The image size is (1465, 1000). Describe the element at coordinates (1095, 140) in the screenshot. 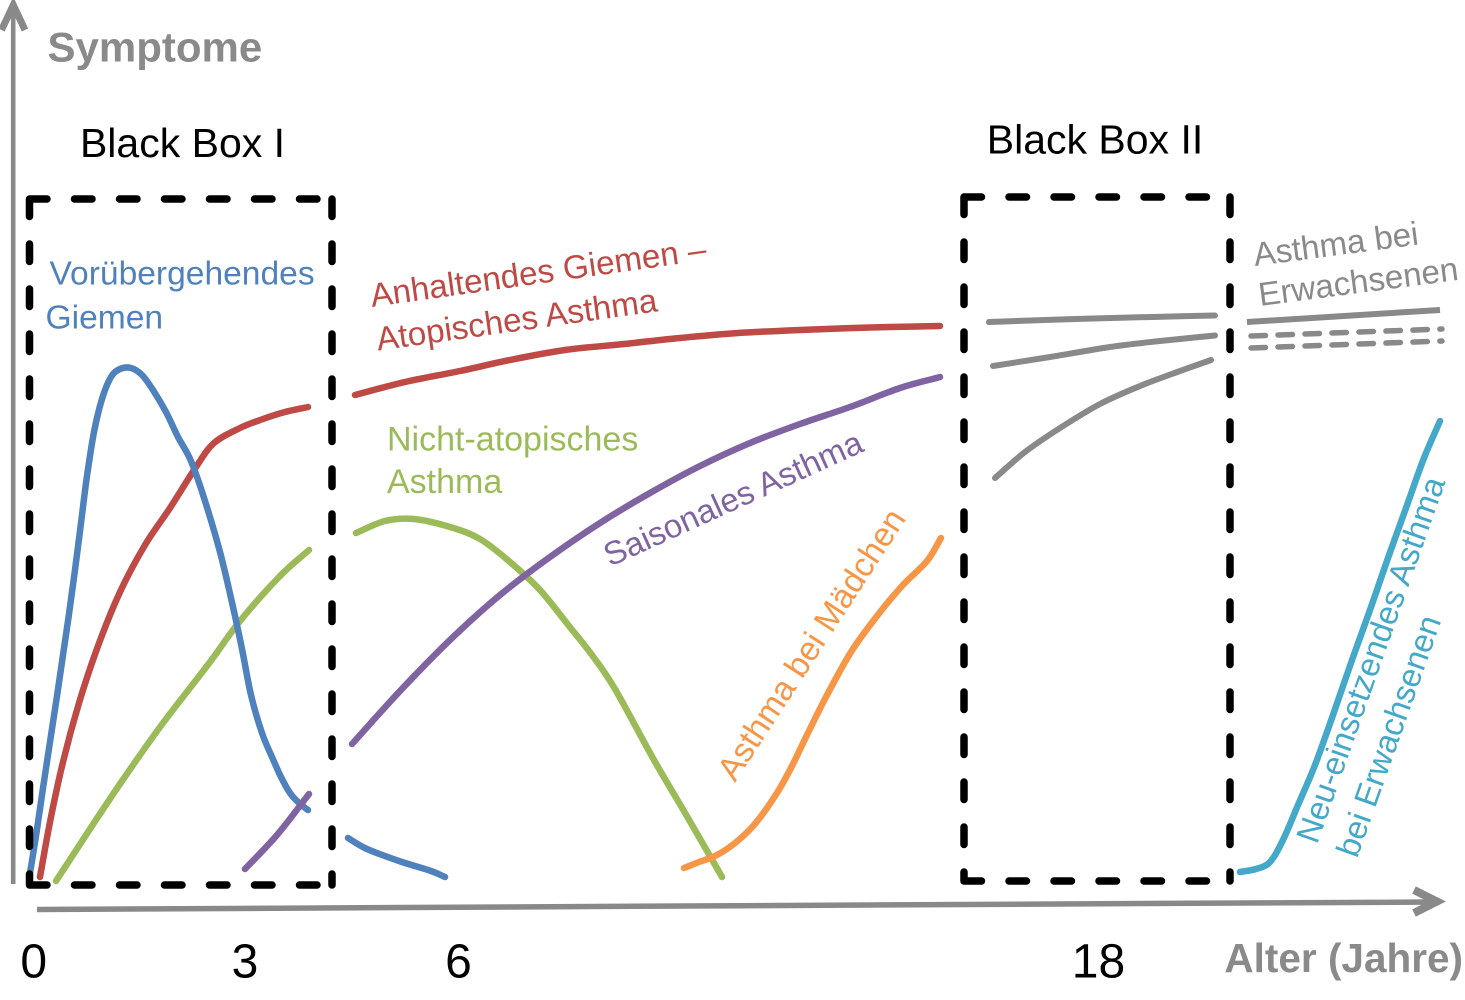

I see `svg-text: Black Box II` at that location.